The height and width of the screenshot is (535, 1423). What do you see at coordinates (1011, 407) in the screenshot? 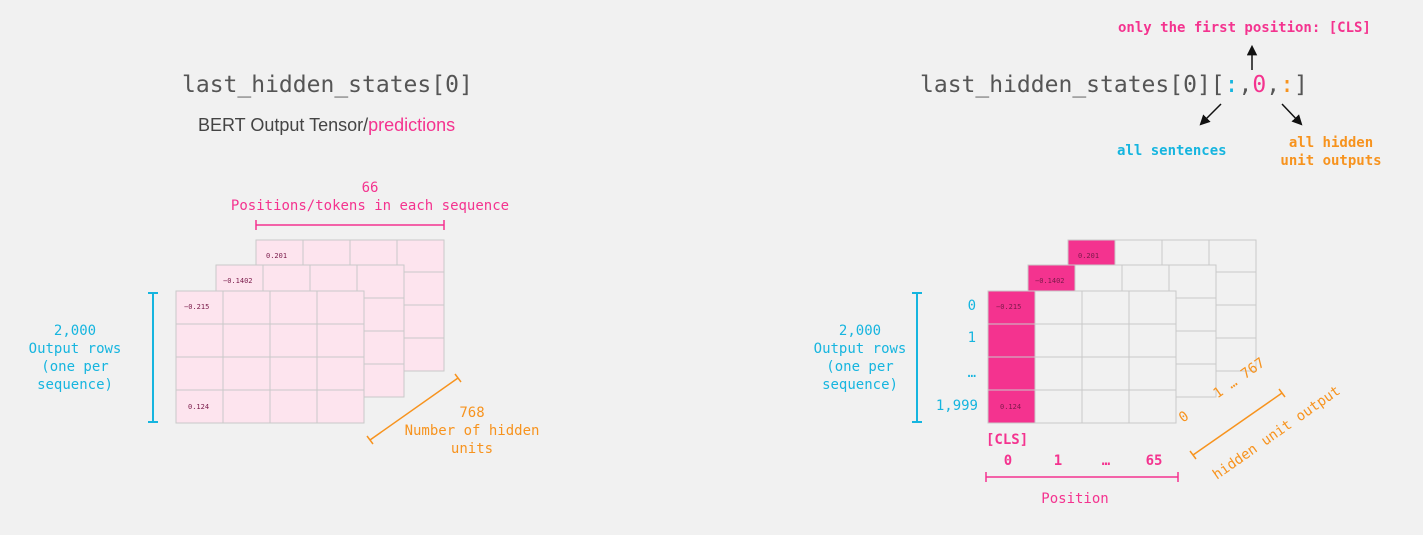
I see `right-cell-front-bottom: 0.124` at bounding box center [1011, 407].